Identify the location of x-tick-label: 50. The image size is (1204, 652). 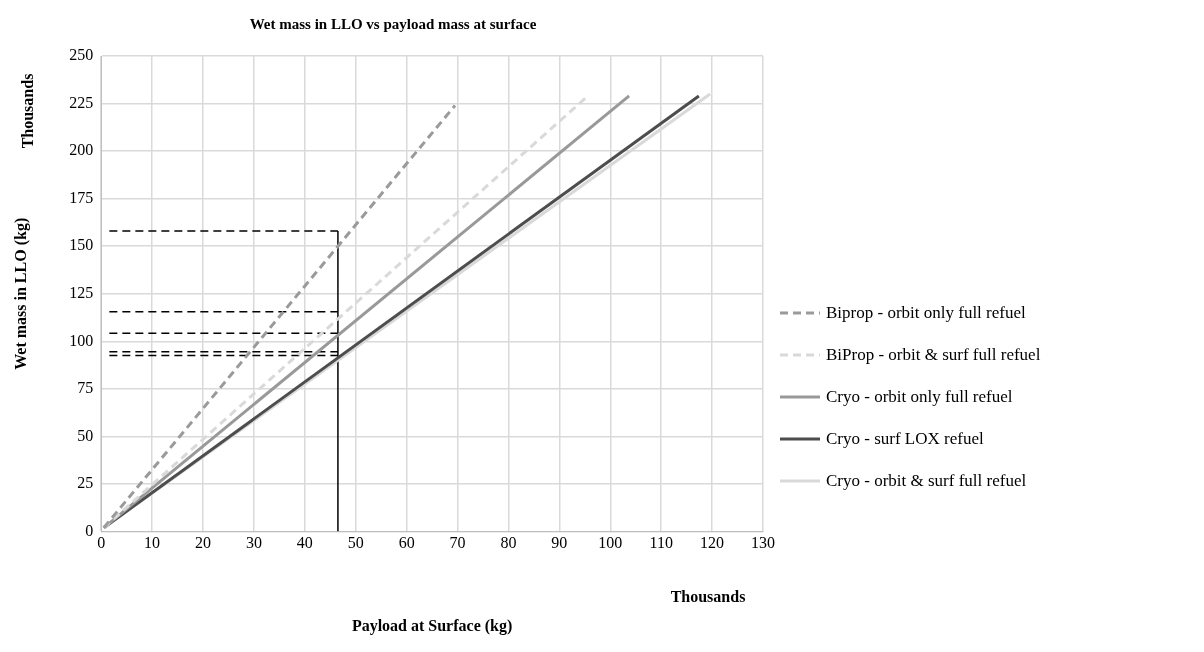
(355, 543).